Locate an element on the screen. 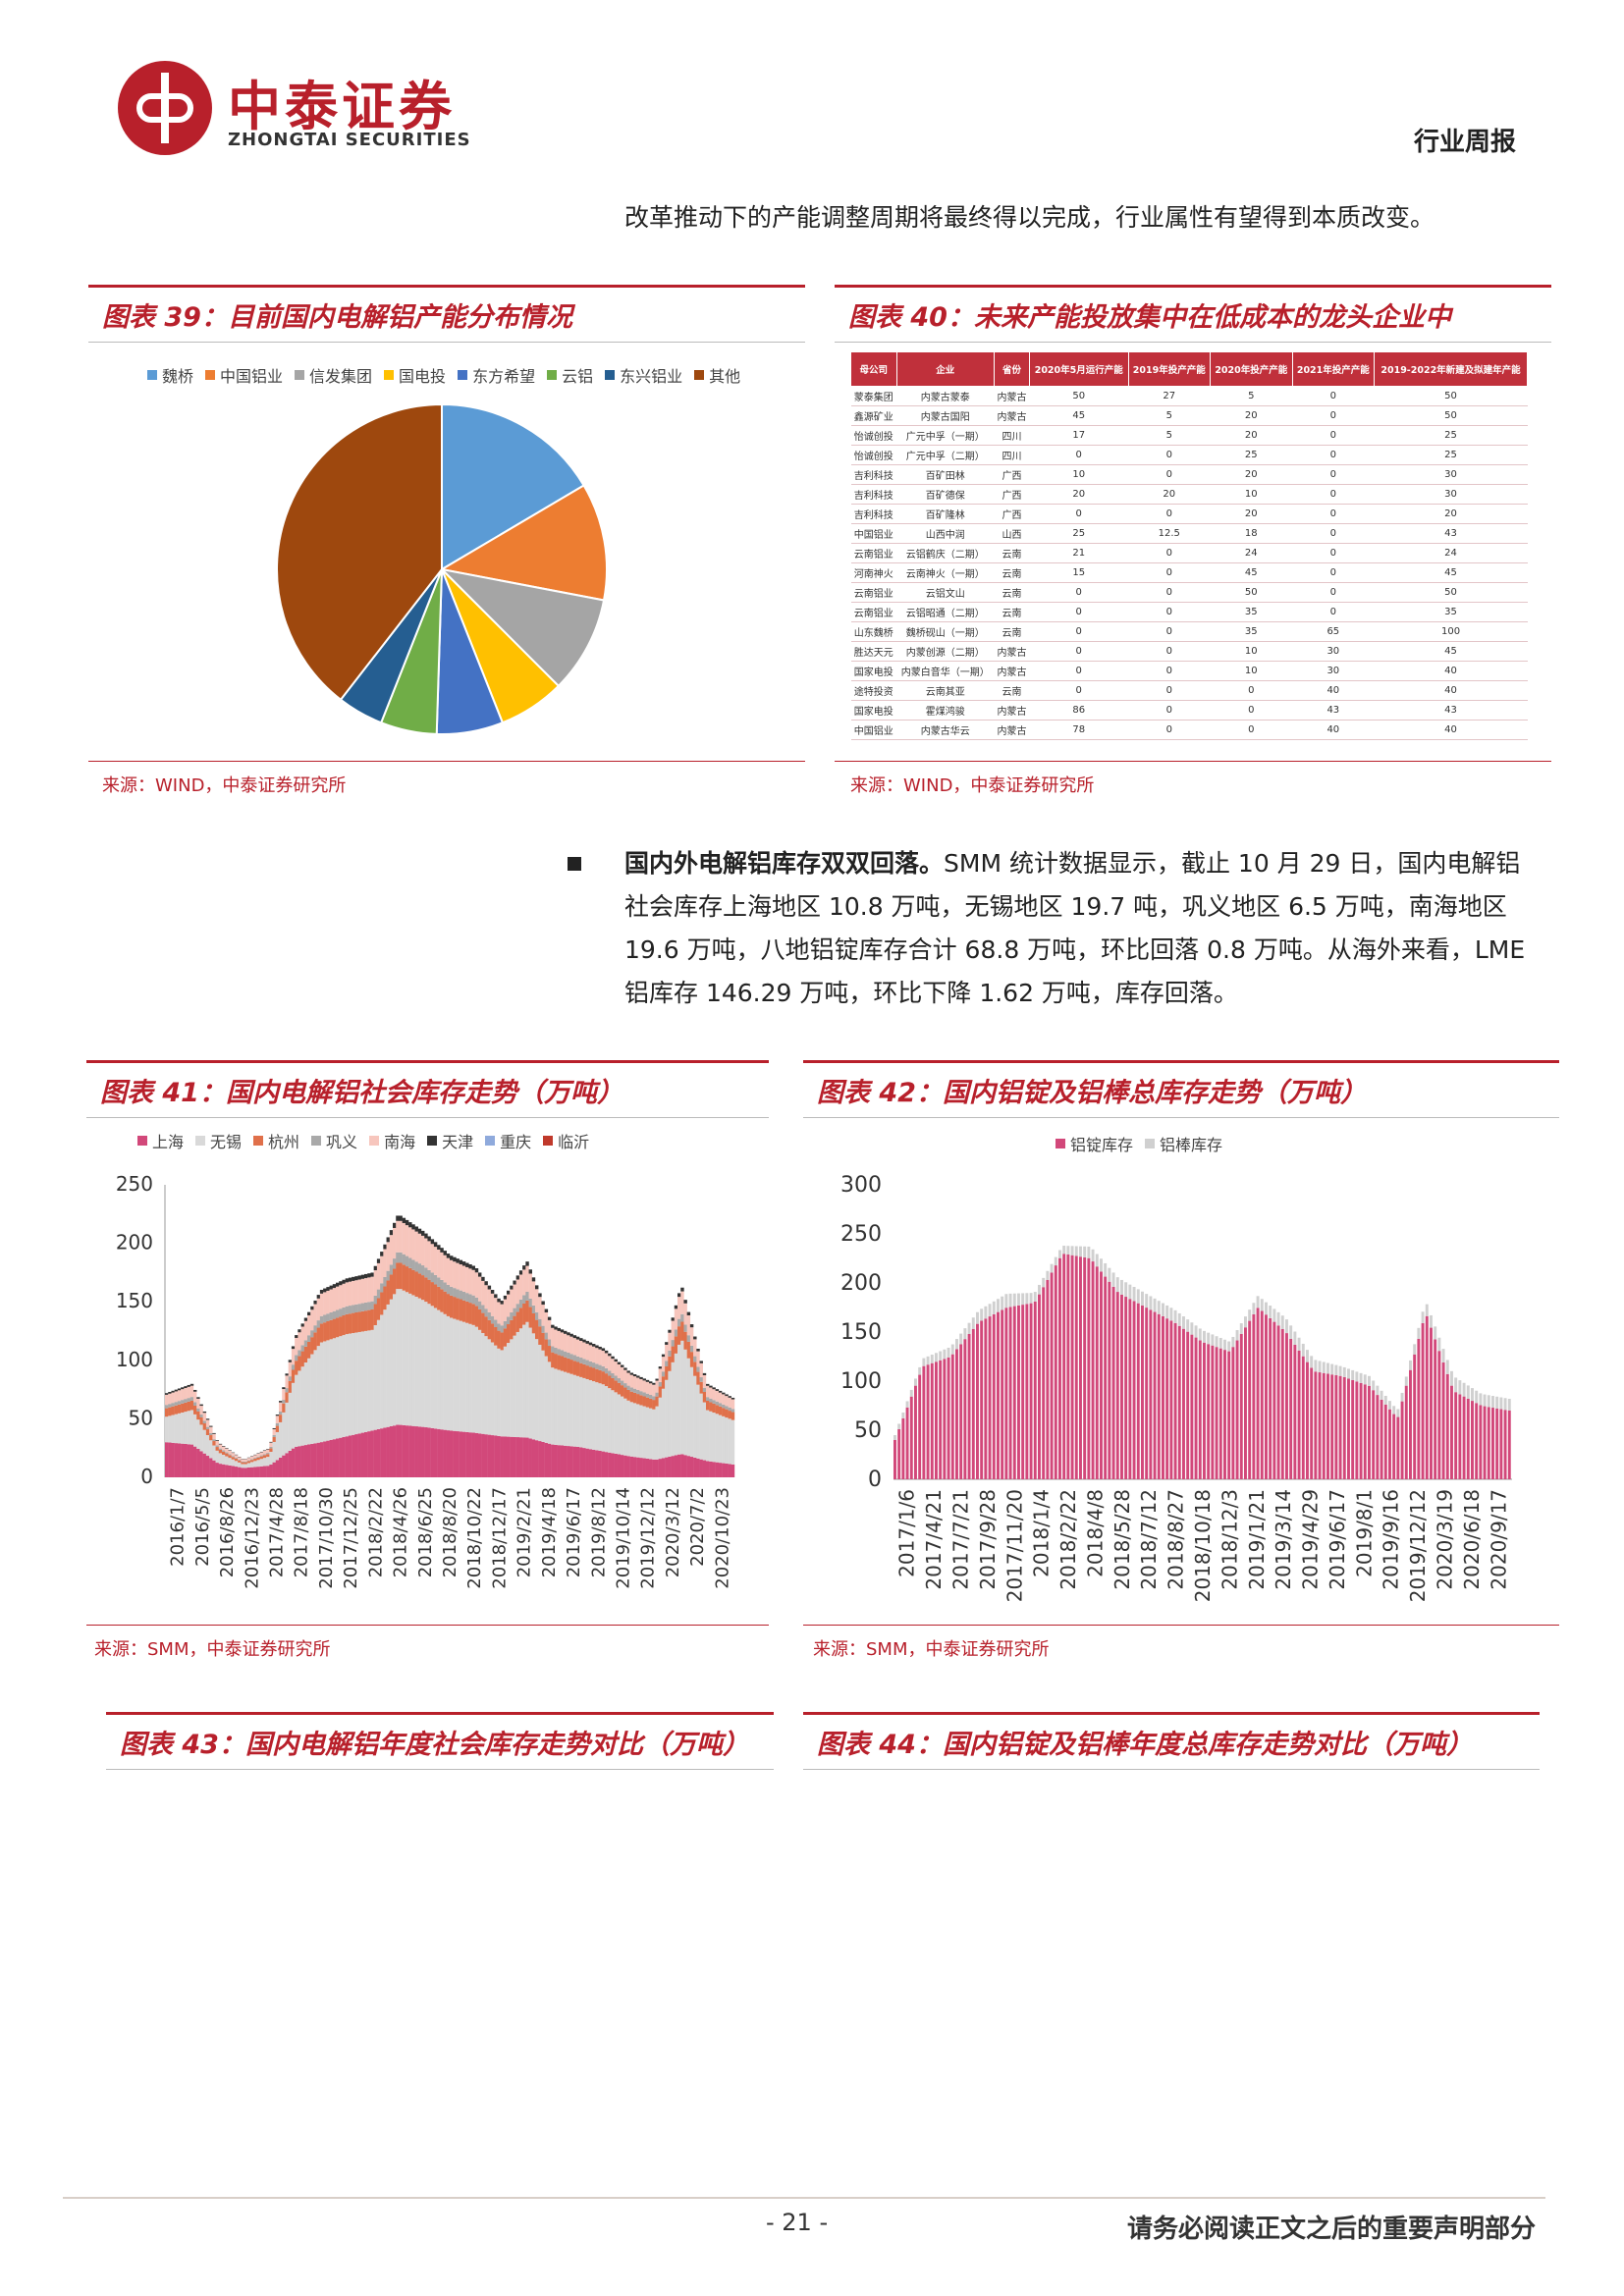  y-tick-label: 150 is located at coordinates (861, 1333).